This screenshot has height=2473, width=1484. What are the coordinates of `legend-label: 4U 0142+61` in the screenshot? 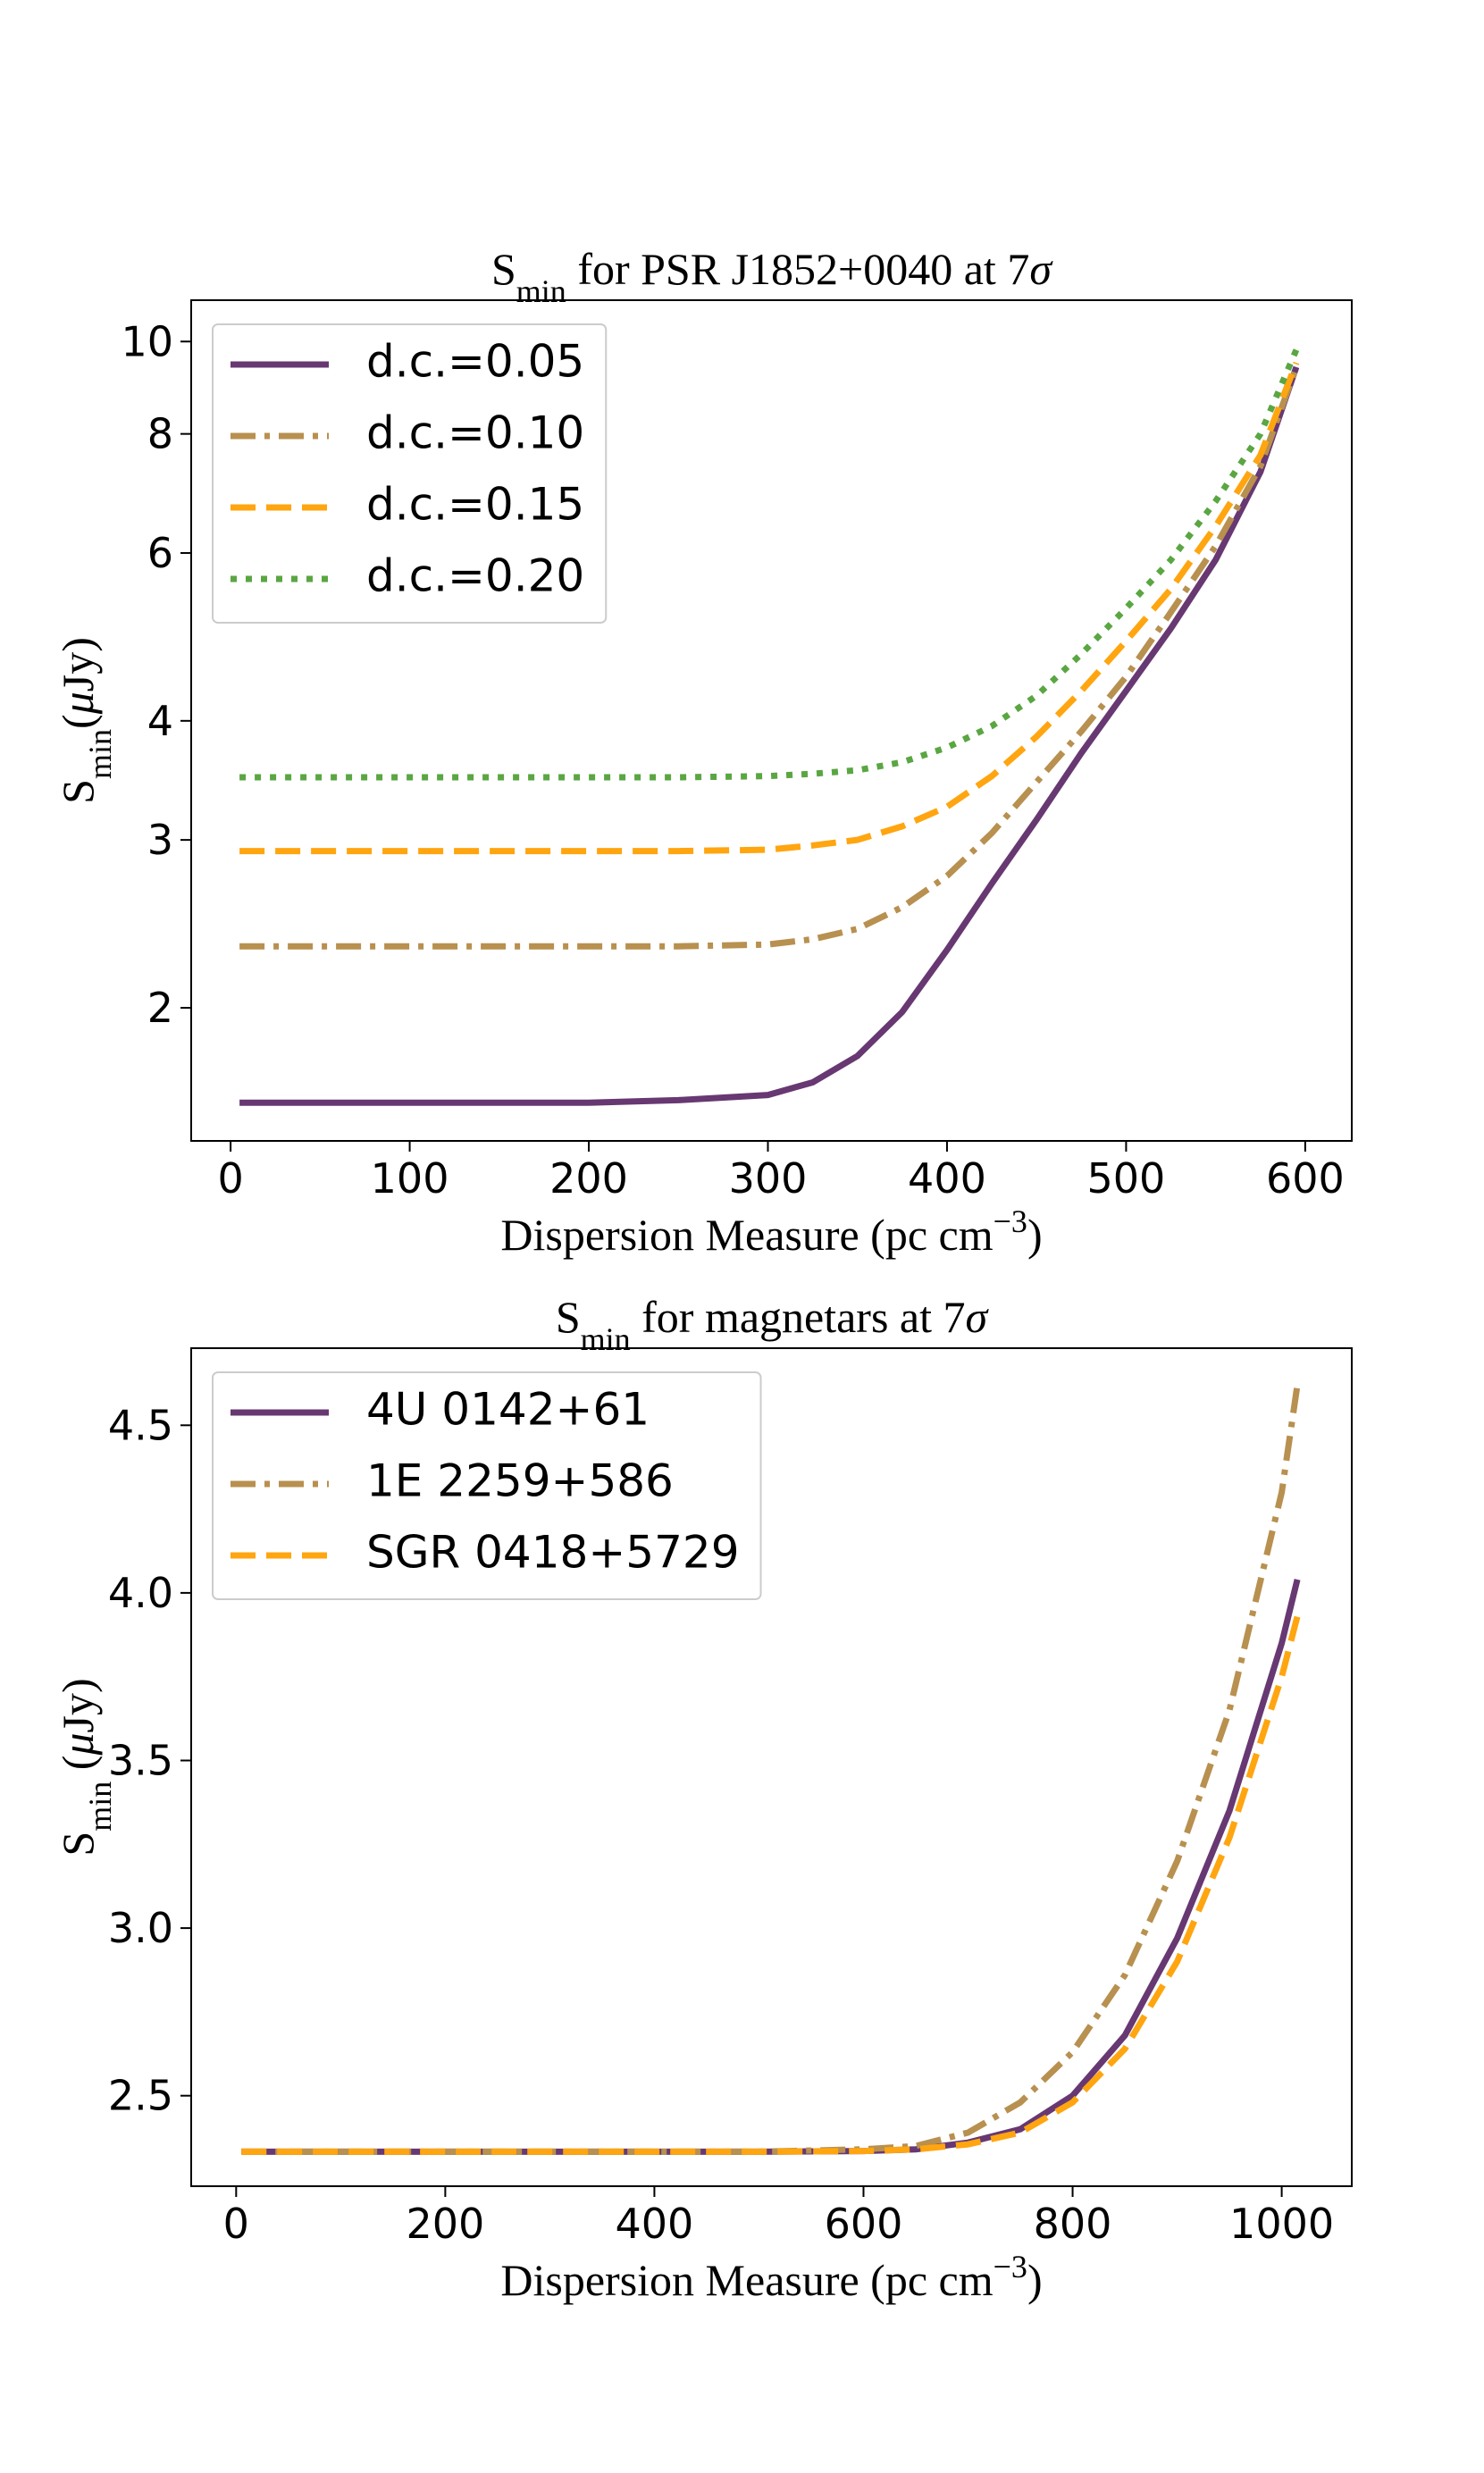 It's located at (508, 1410).